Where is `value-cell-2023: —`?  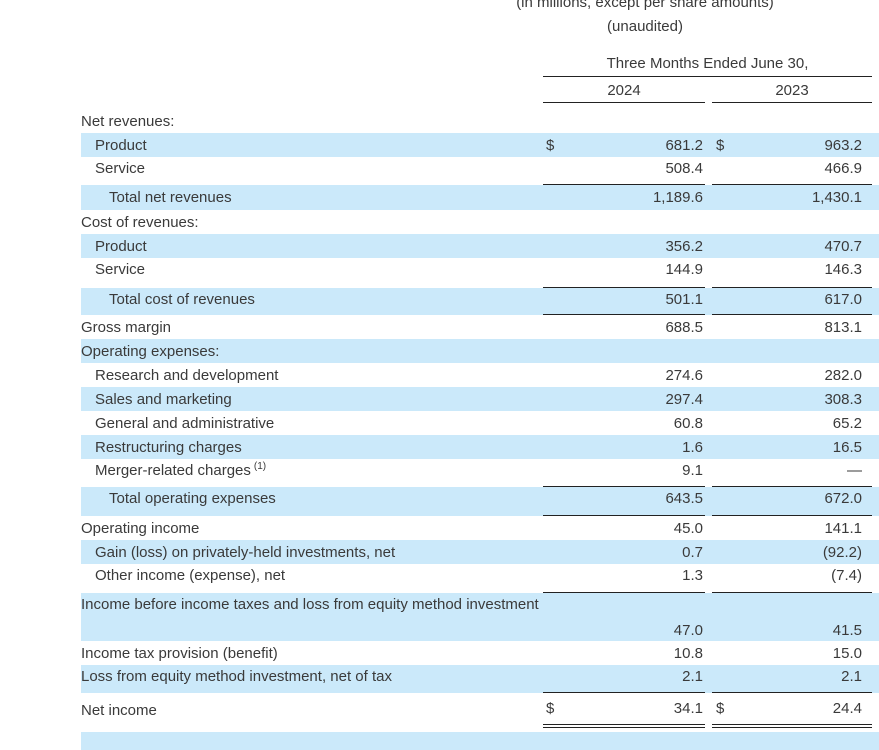 value-cell-2023: — is located at coordinates (792, 473).